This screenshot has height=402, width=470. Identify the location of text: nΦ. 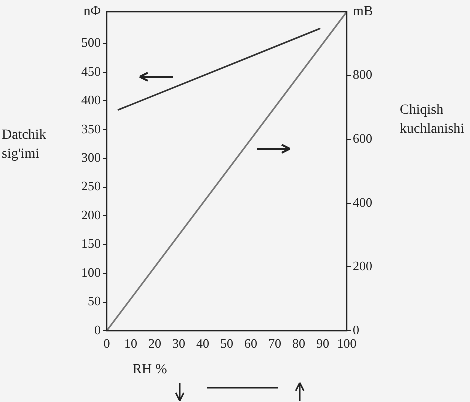
(92, 12).